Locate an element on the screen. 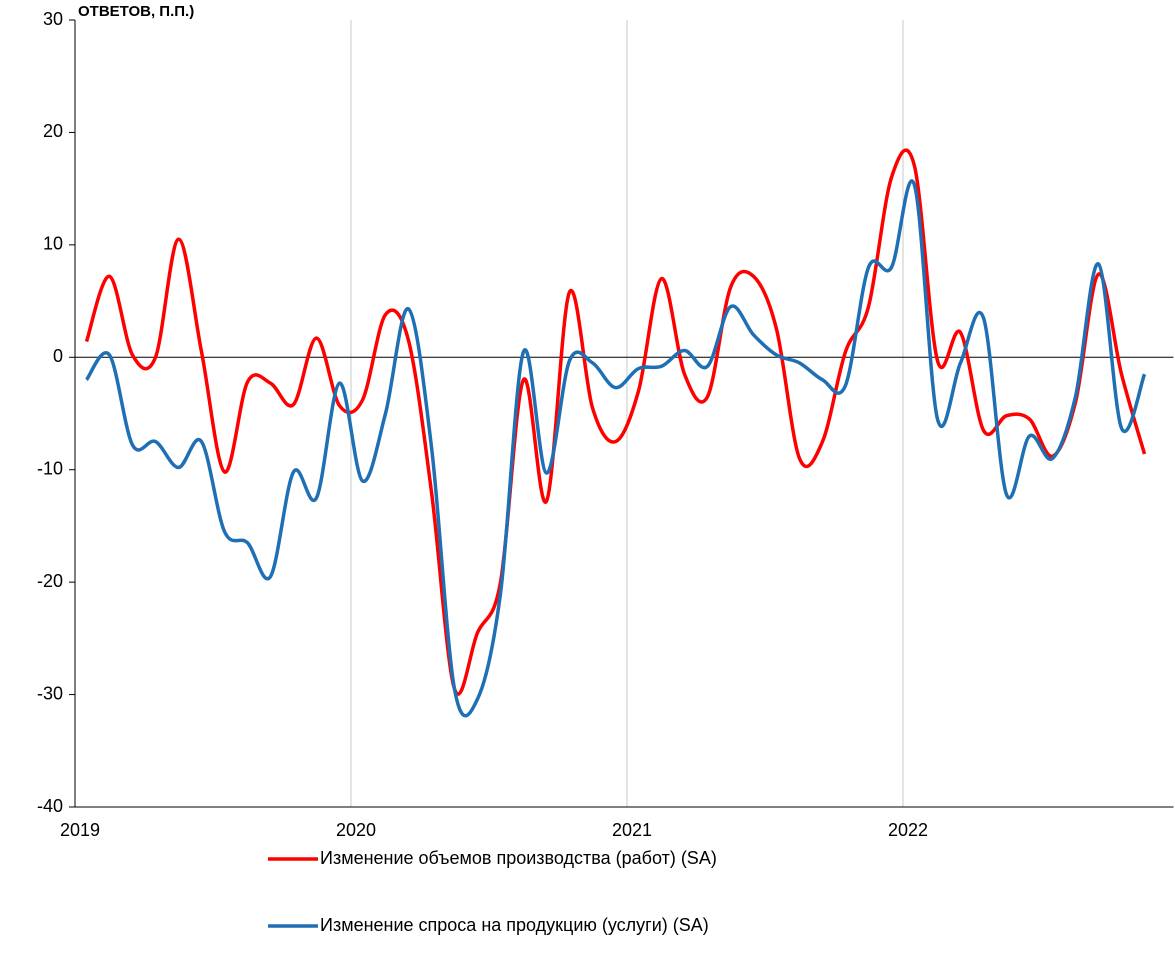 The width and height of the screenshot is (1175, 964). x-tick-label: 2021 is located at coordinates (632, 830).